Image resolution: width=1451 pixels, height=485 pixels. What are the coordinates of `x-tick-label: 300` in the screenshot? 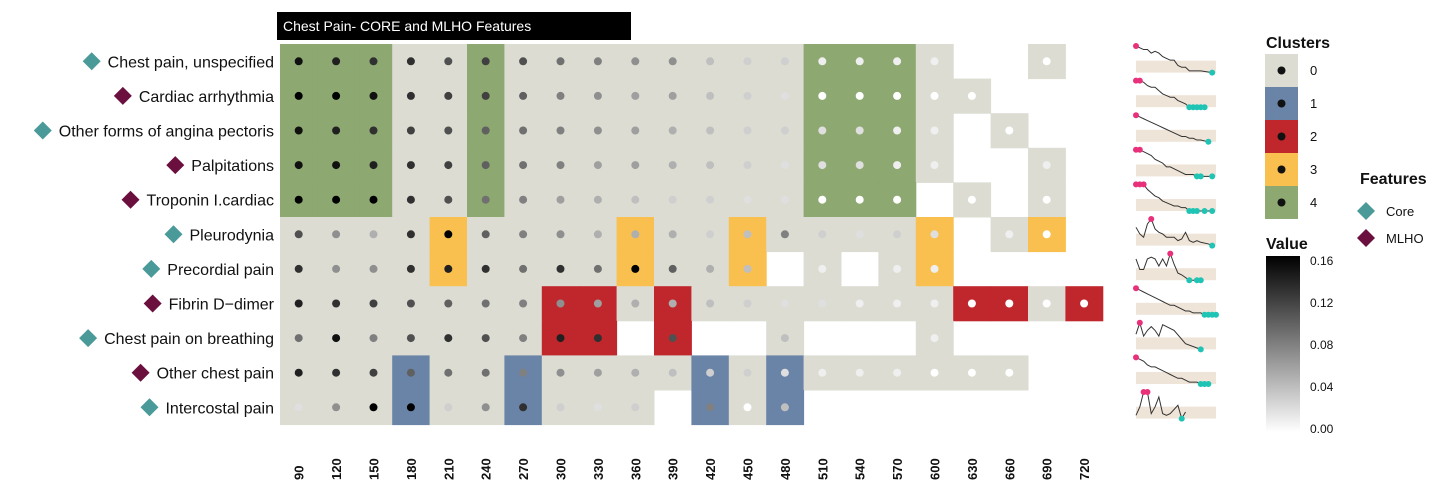 It's located at (561, 469).